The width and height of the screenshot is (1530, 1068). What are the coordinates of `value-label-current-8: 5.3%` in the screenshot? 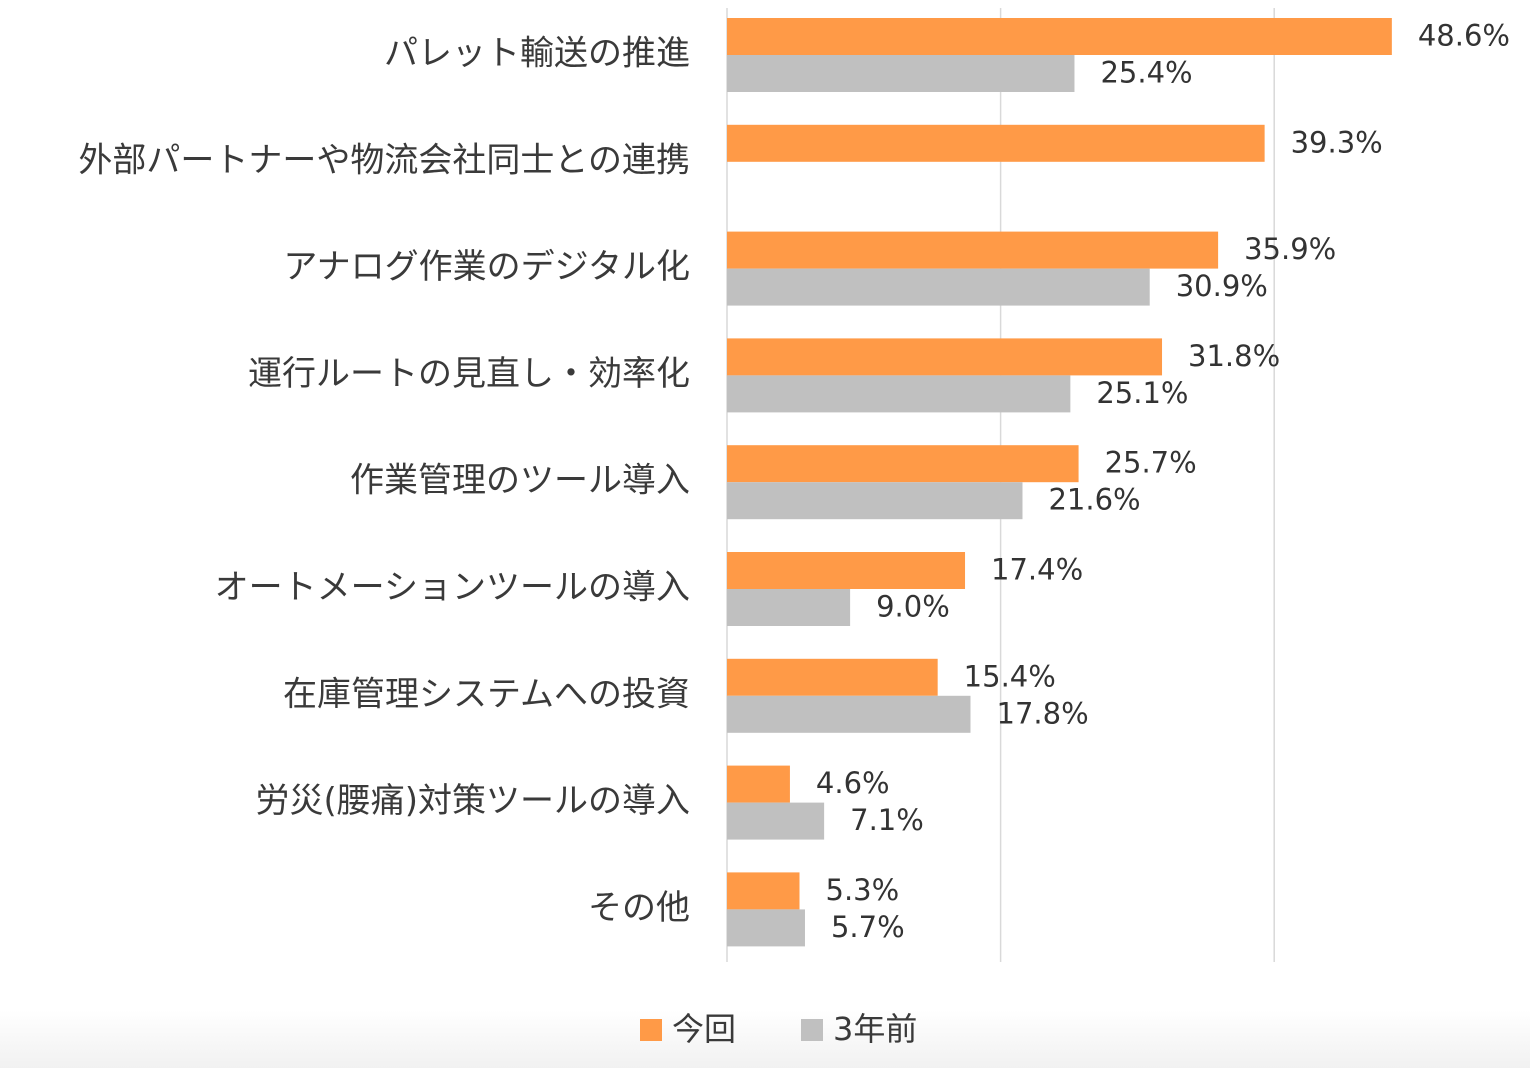 It's located at (863, 890).